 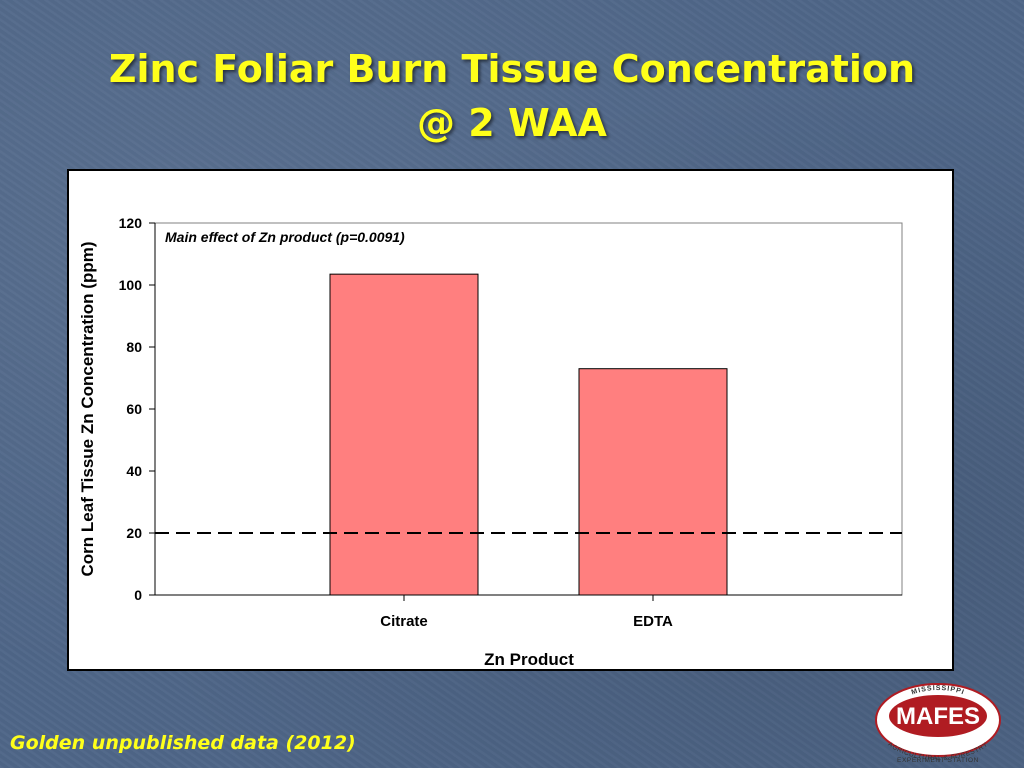 I want to click on y-tick-label: 0, so click(x=138, y=595).